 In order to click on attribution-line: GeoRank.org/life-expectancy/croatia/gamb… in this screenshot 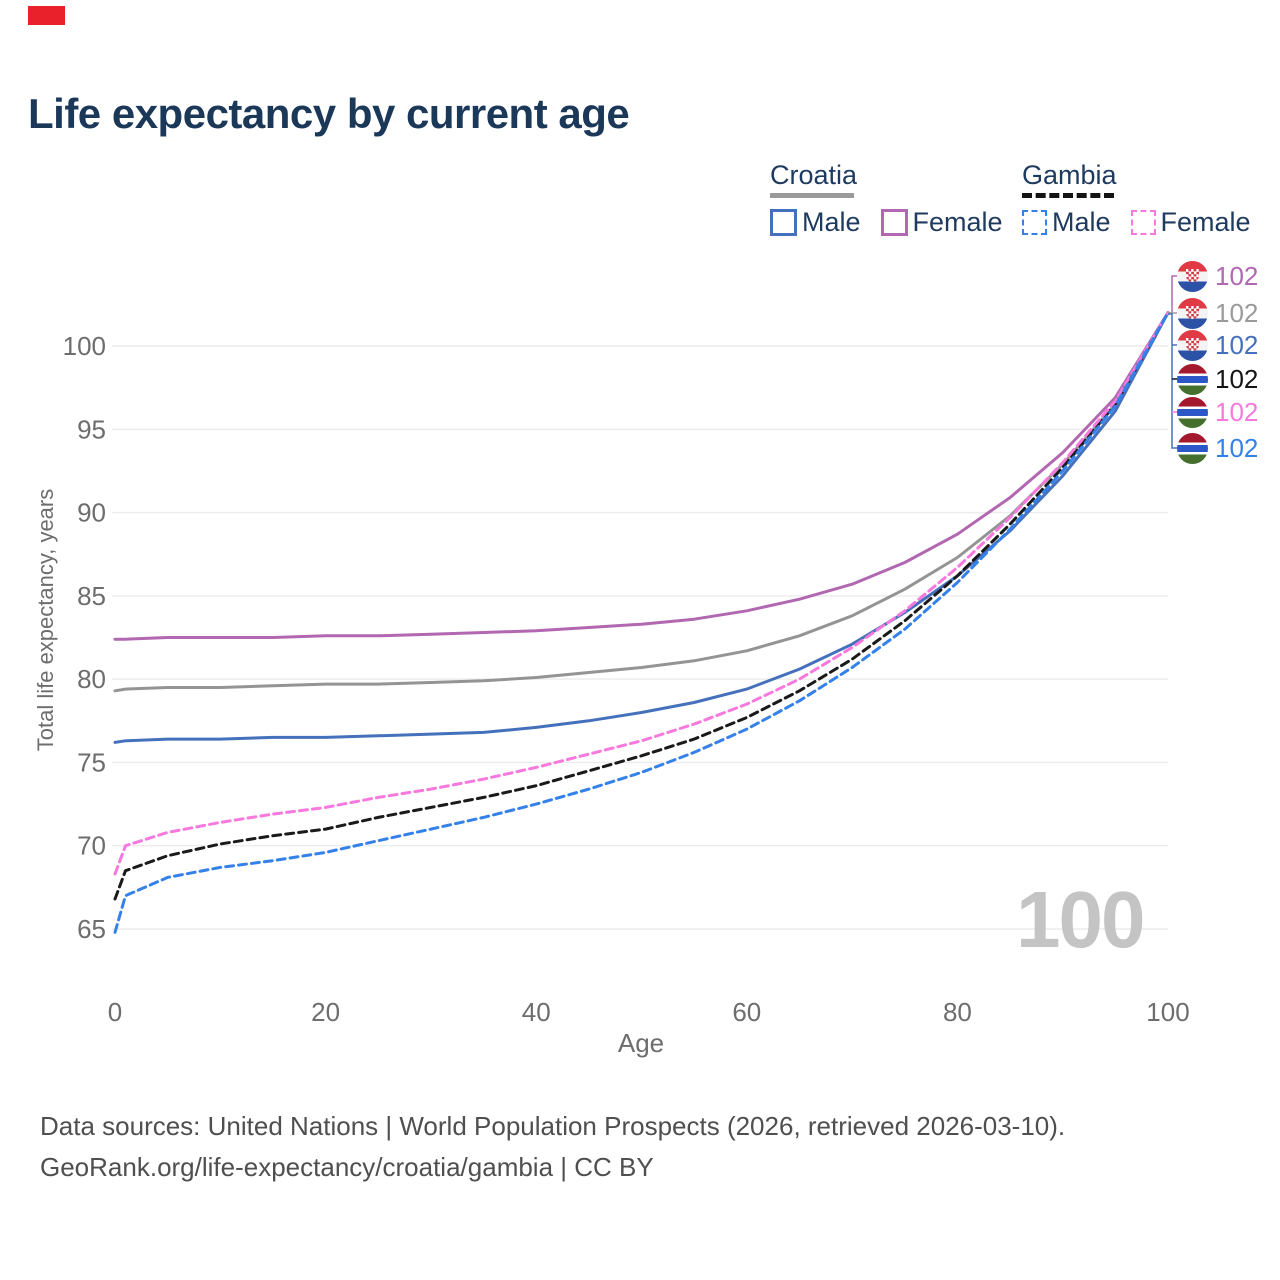, I will do `click(347, 1167)`.